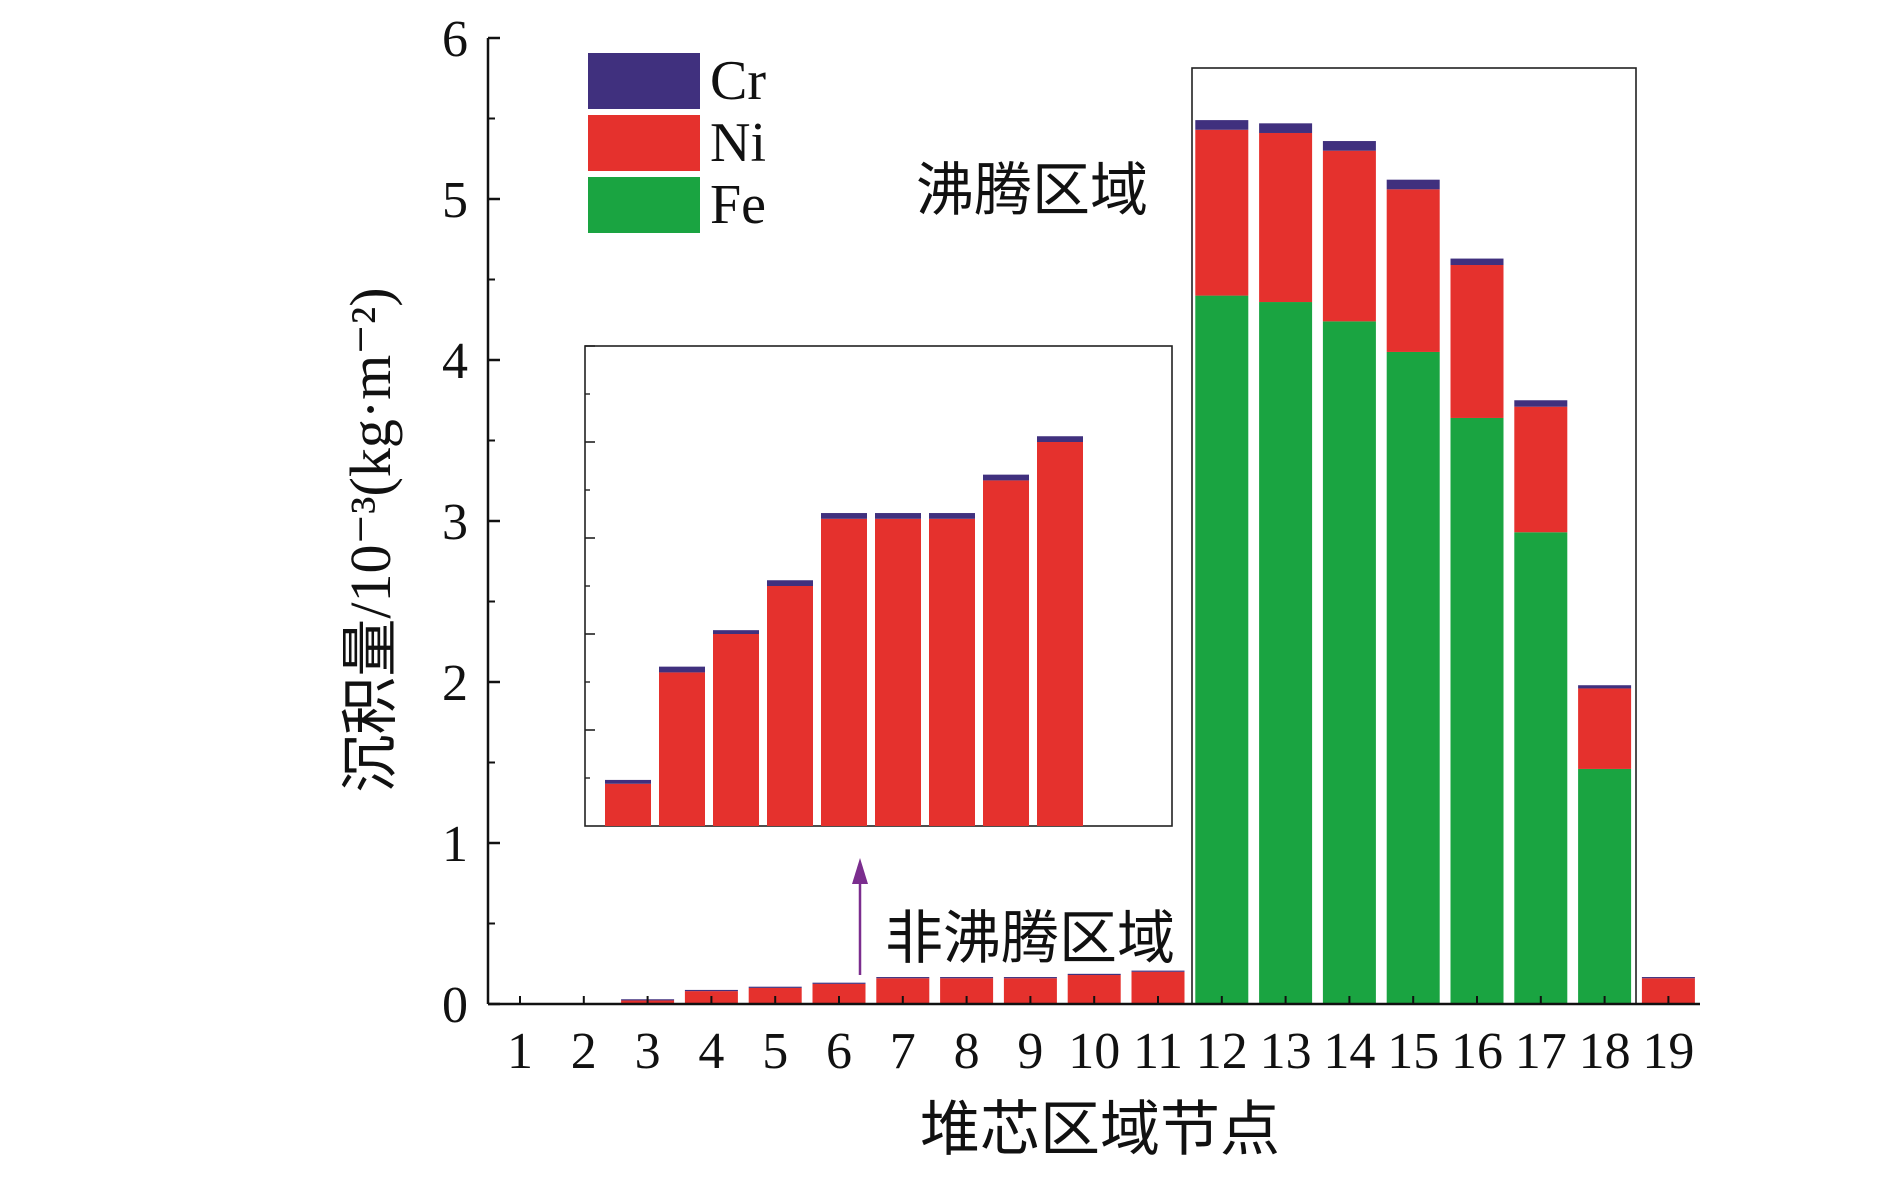 The image size is (1890, 1178). I want to click on x-tick-label-3: 3, so click(648, 1051).